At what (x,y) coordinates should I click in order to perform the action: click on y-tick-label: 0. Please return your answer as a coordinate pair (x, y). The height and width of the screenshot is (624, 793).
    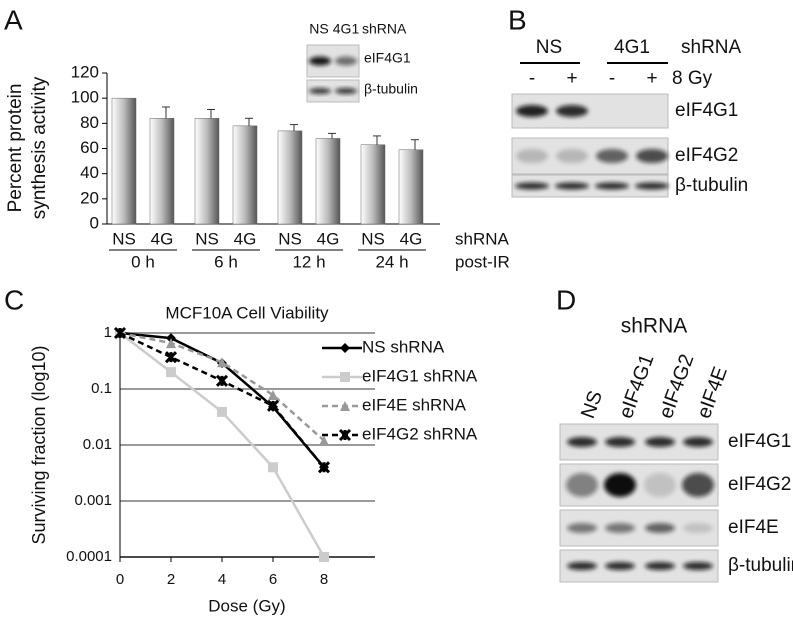
    Looking at the image, I should click on (94, 222).